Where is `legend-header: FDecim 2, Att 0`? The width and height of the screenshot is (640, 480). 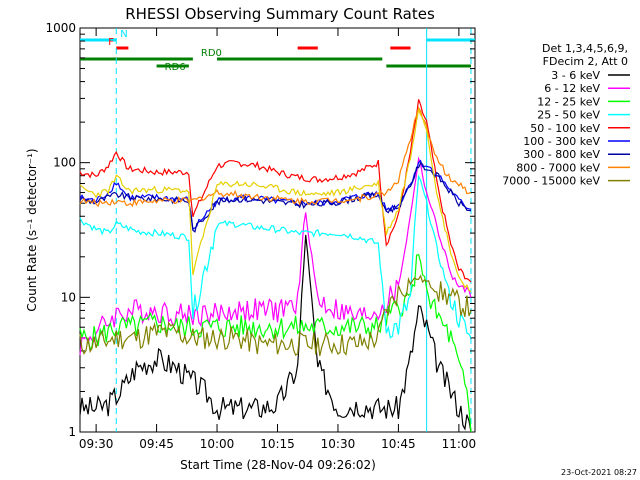
legend-header: FDecim 2, Att 0 is located at coordinates (585, 61).